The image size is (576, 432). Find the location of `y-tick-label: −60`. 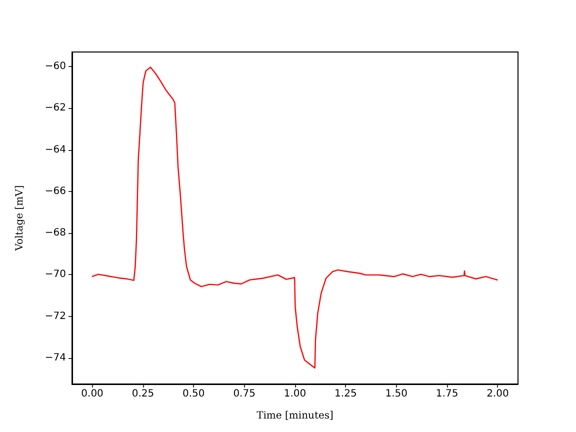

y-tick-label: −60 is located at coordinates (55, 66).